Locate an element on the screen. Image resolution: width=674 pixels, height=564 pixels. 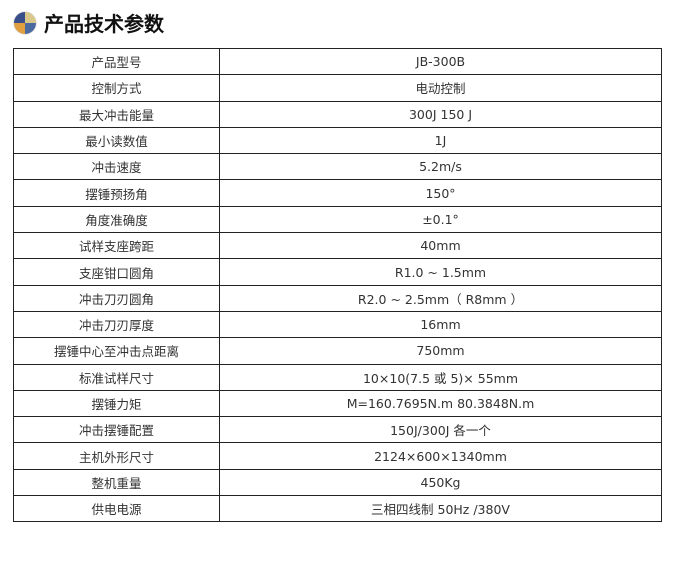
table-row: 最小读数值 1J is located at coordinates (337, 140).